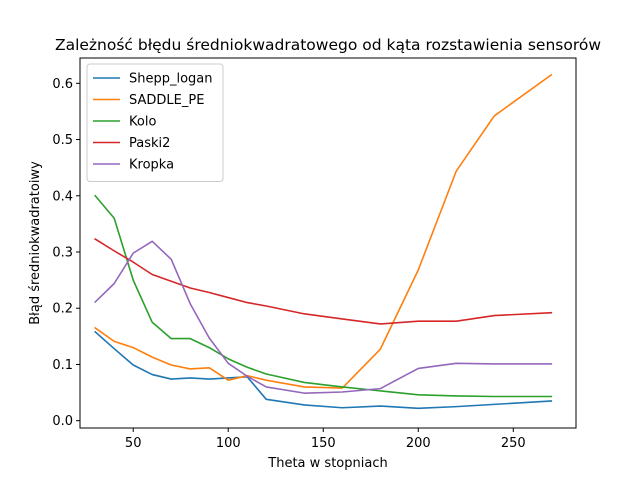 This screenshot has width=640, height=480. Describe the element at coordinates (133, 443) in the screenshot. I see `x-tick-label: 50` at that location.